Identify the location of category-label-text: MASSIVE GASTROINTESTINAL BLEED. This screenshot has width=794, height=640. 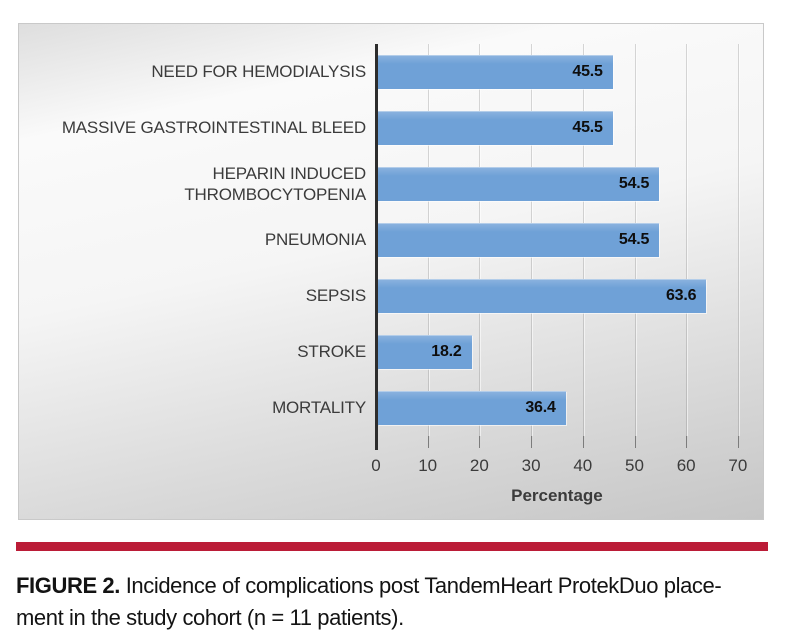
(213, 128).